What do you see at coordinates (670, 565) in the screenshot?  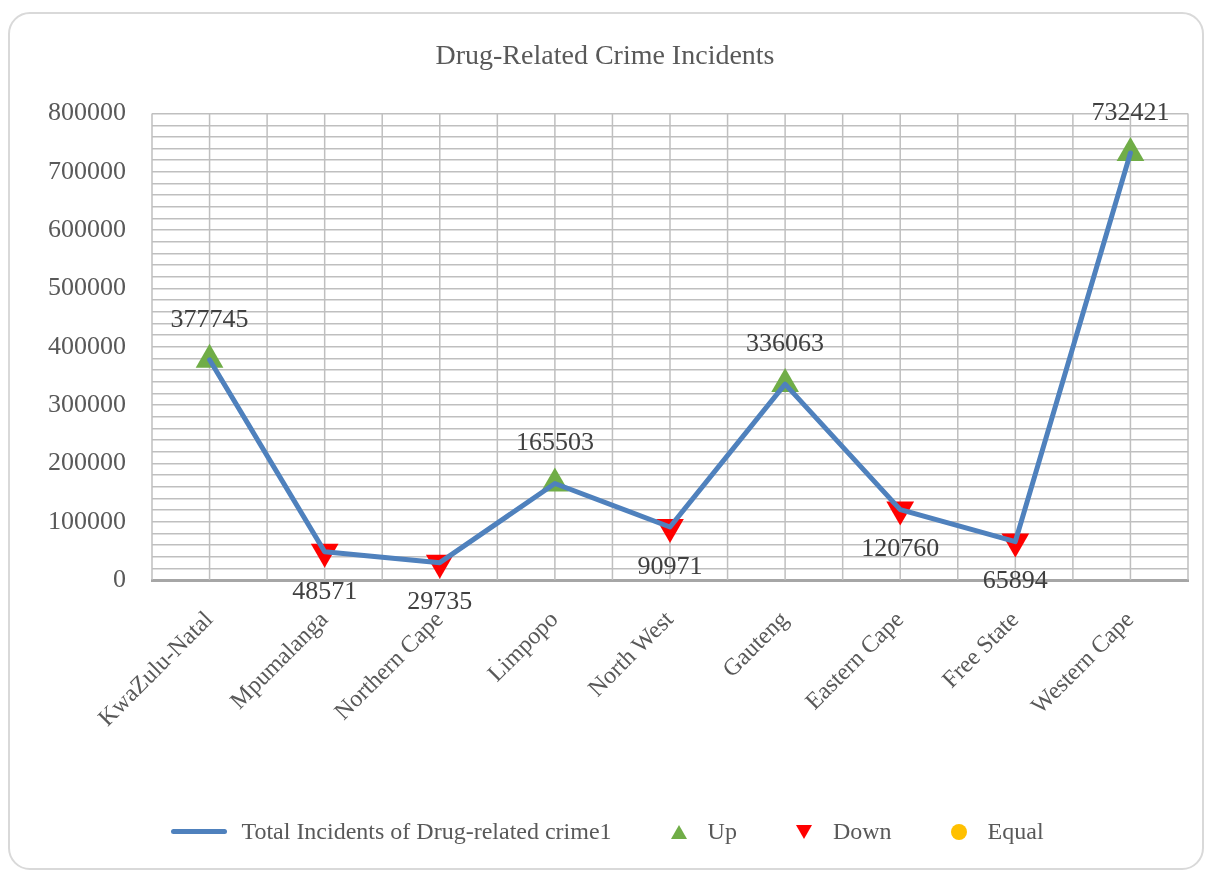 I see `data-label: 90971` at bounding box center [670, 565].